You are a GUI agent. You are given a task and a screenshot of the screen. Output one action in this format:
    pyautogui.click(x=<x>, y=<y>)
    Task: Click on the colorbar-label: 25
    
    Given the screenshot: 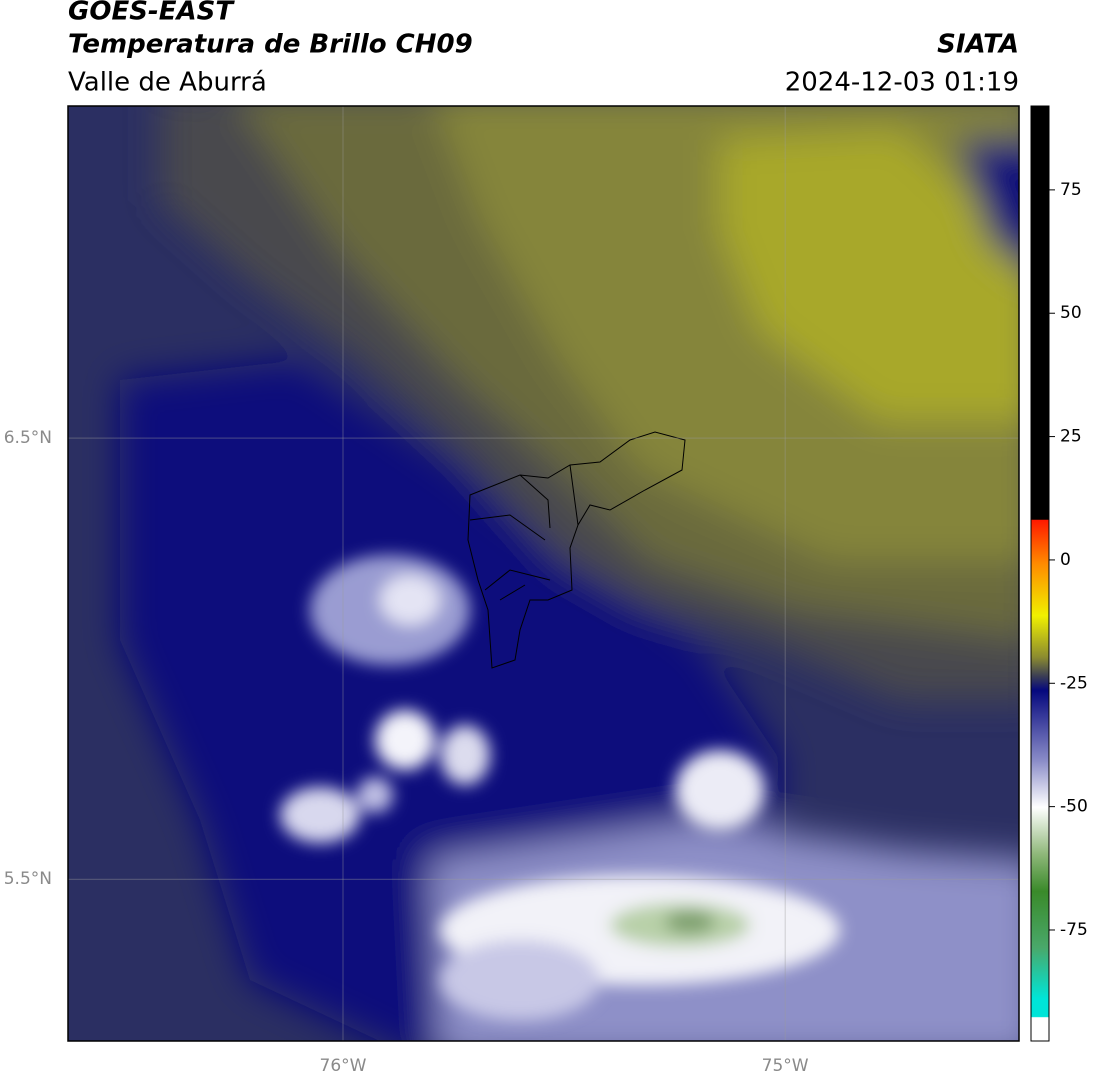 What is the action you would take?
    pyautogui.click(x=1071, y=437)
    